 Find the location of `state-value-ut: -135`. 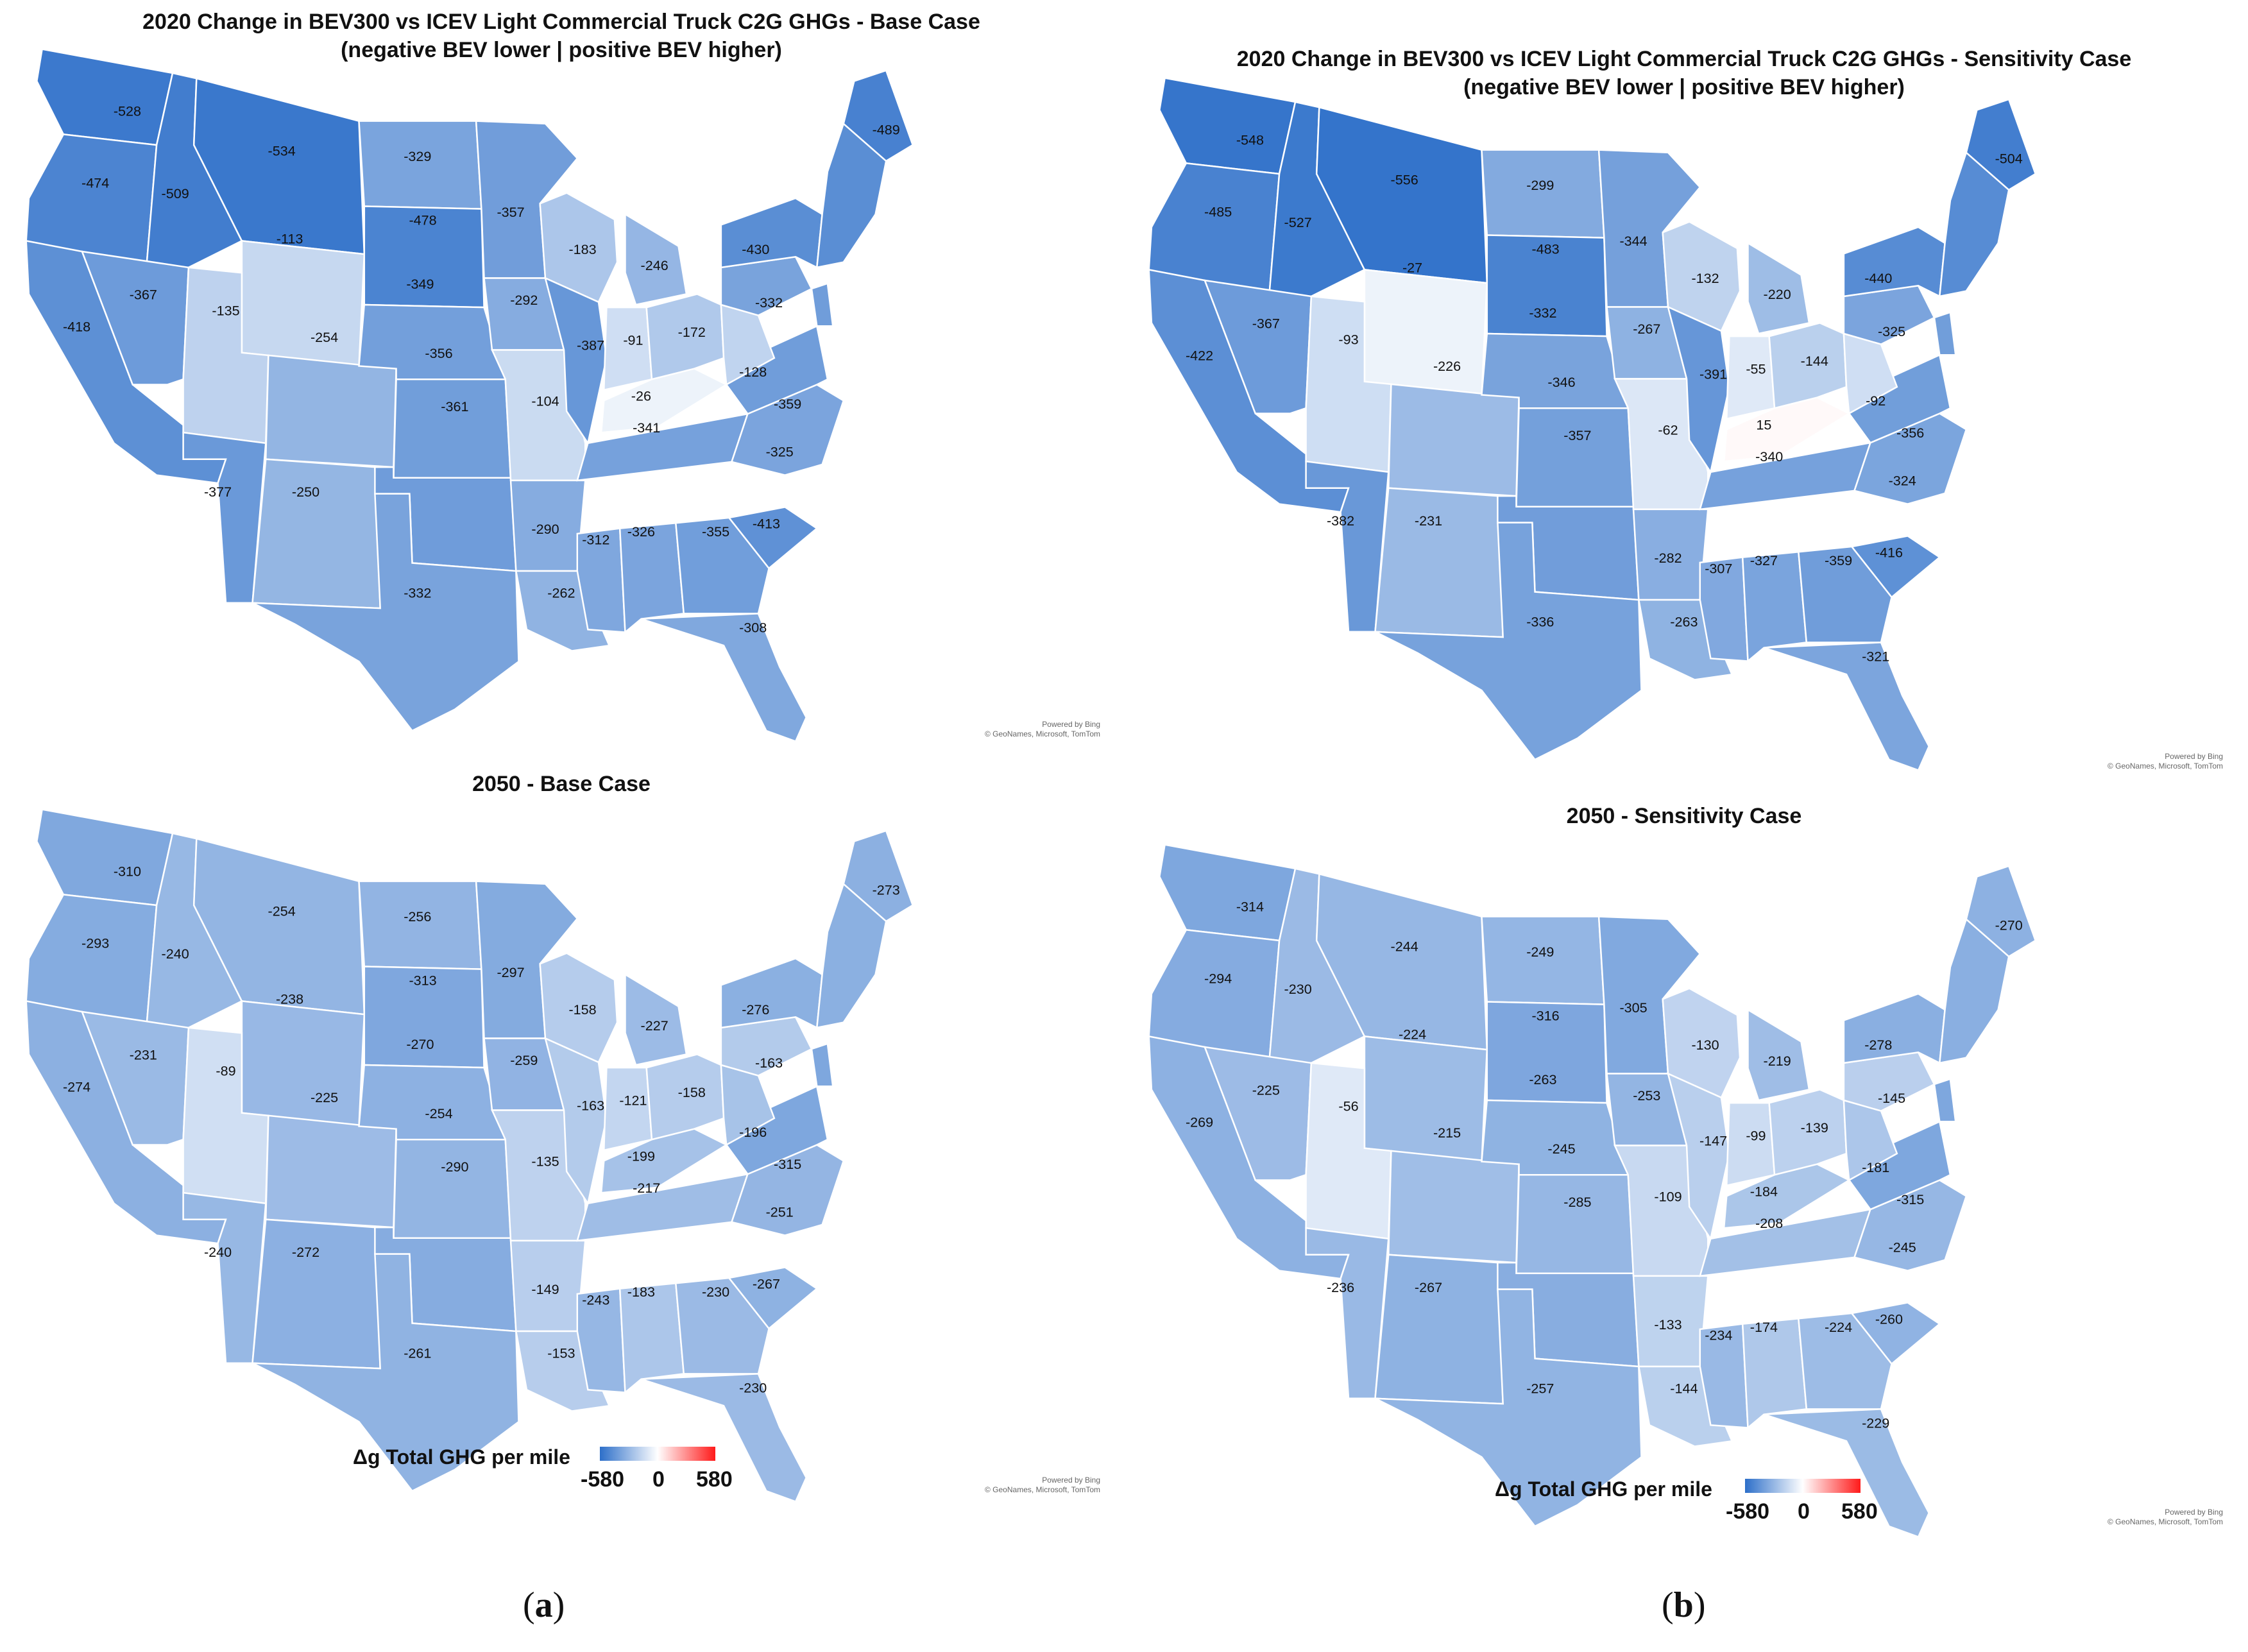

state-value-ut: -135 is located at coordinates (226, 311).